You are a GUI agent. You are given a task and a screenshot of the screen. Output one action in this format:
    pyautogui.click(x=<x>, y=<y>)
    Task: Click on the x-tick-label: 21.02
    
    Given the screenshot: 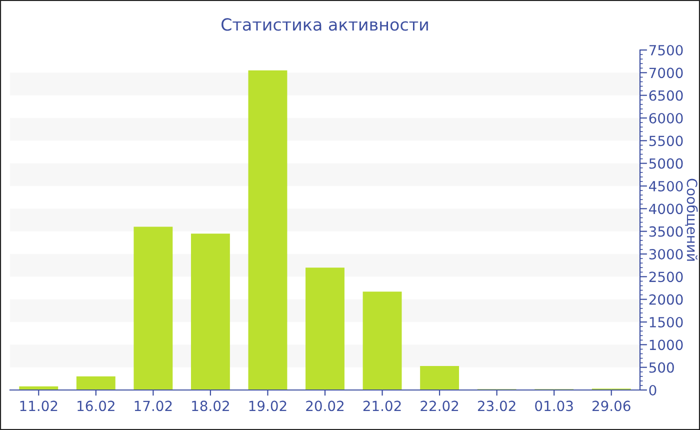 What is the action you would take?
    pyautogui.click(x=382, y=406)
    